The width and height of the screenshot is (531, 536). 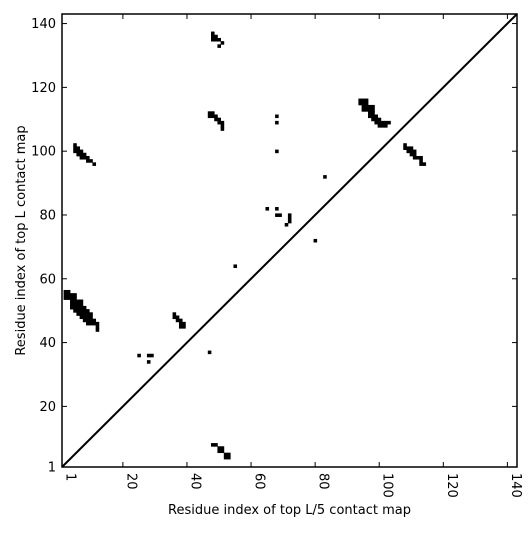 What do you see at coordinates (259, 481) in the screenshot?
I see `x-tick-label: 60` at bounding box center [259, 481].